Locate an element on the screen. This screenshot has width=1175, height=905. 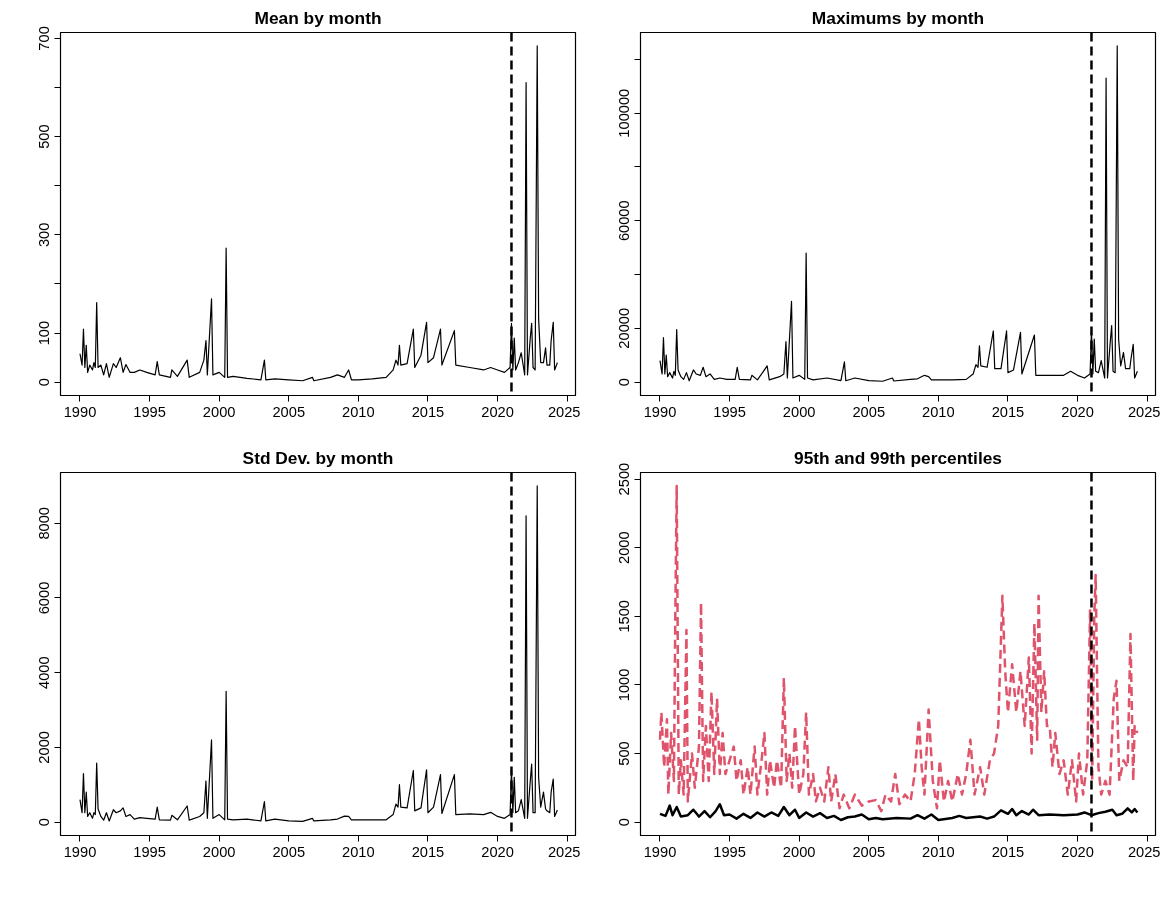
y-tick-label: 100000 is located at coordinates (624, 113).